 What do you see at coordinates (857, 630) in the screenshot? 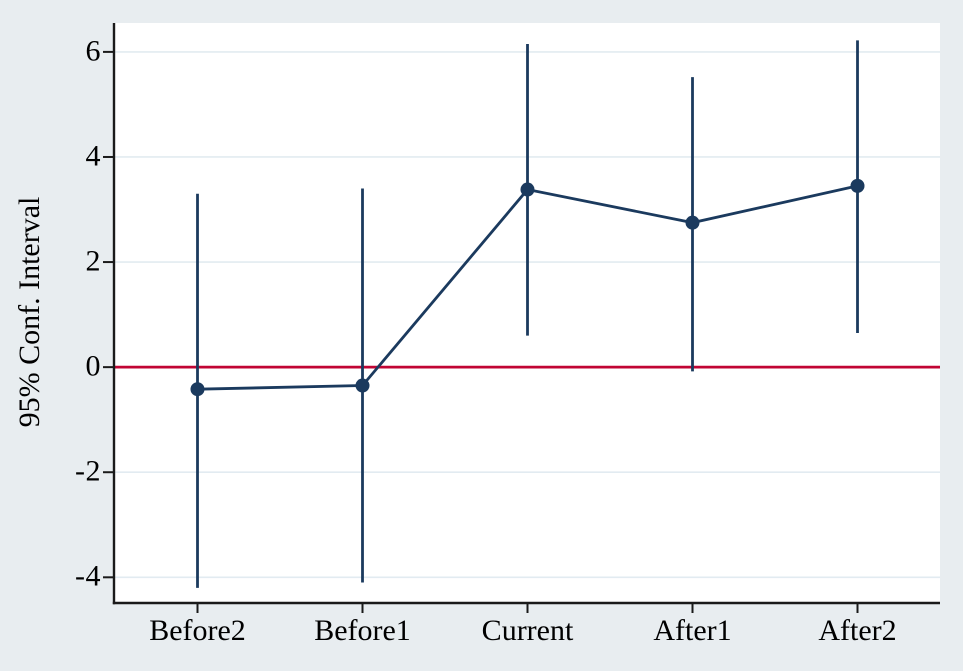
I see `x-tick-label: After2` at bounding box center [857, 630].